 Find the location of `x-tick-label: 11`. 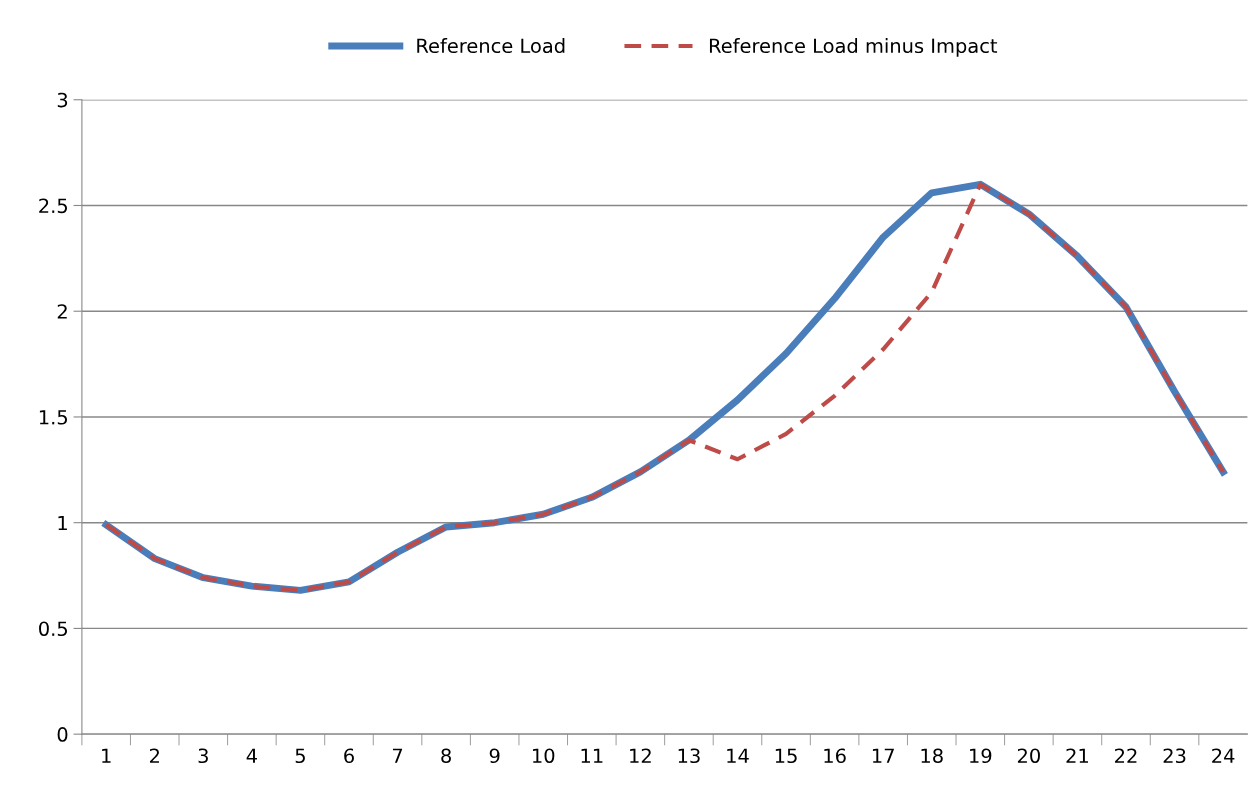

x-tick-label: 11 is located at coordinates (592, 755).